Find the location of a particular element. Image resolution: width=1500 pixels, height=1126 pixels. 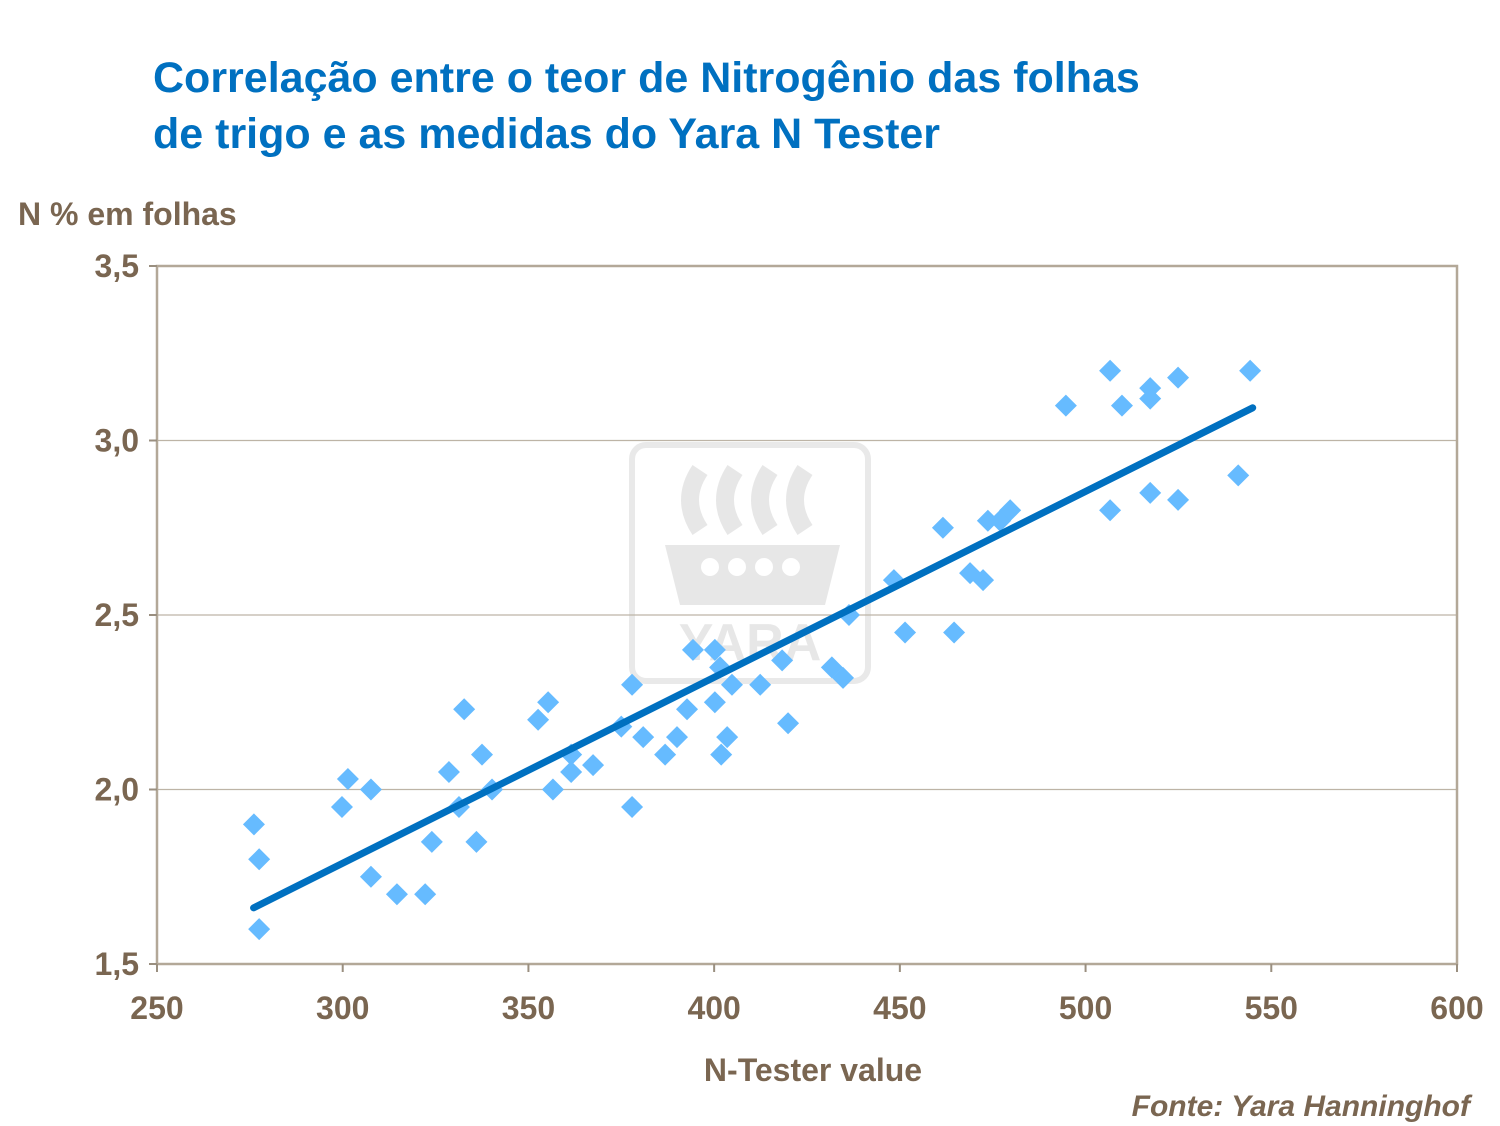

y-tick-label: 2,5 is located at coordinates (117, 615).